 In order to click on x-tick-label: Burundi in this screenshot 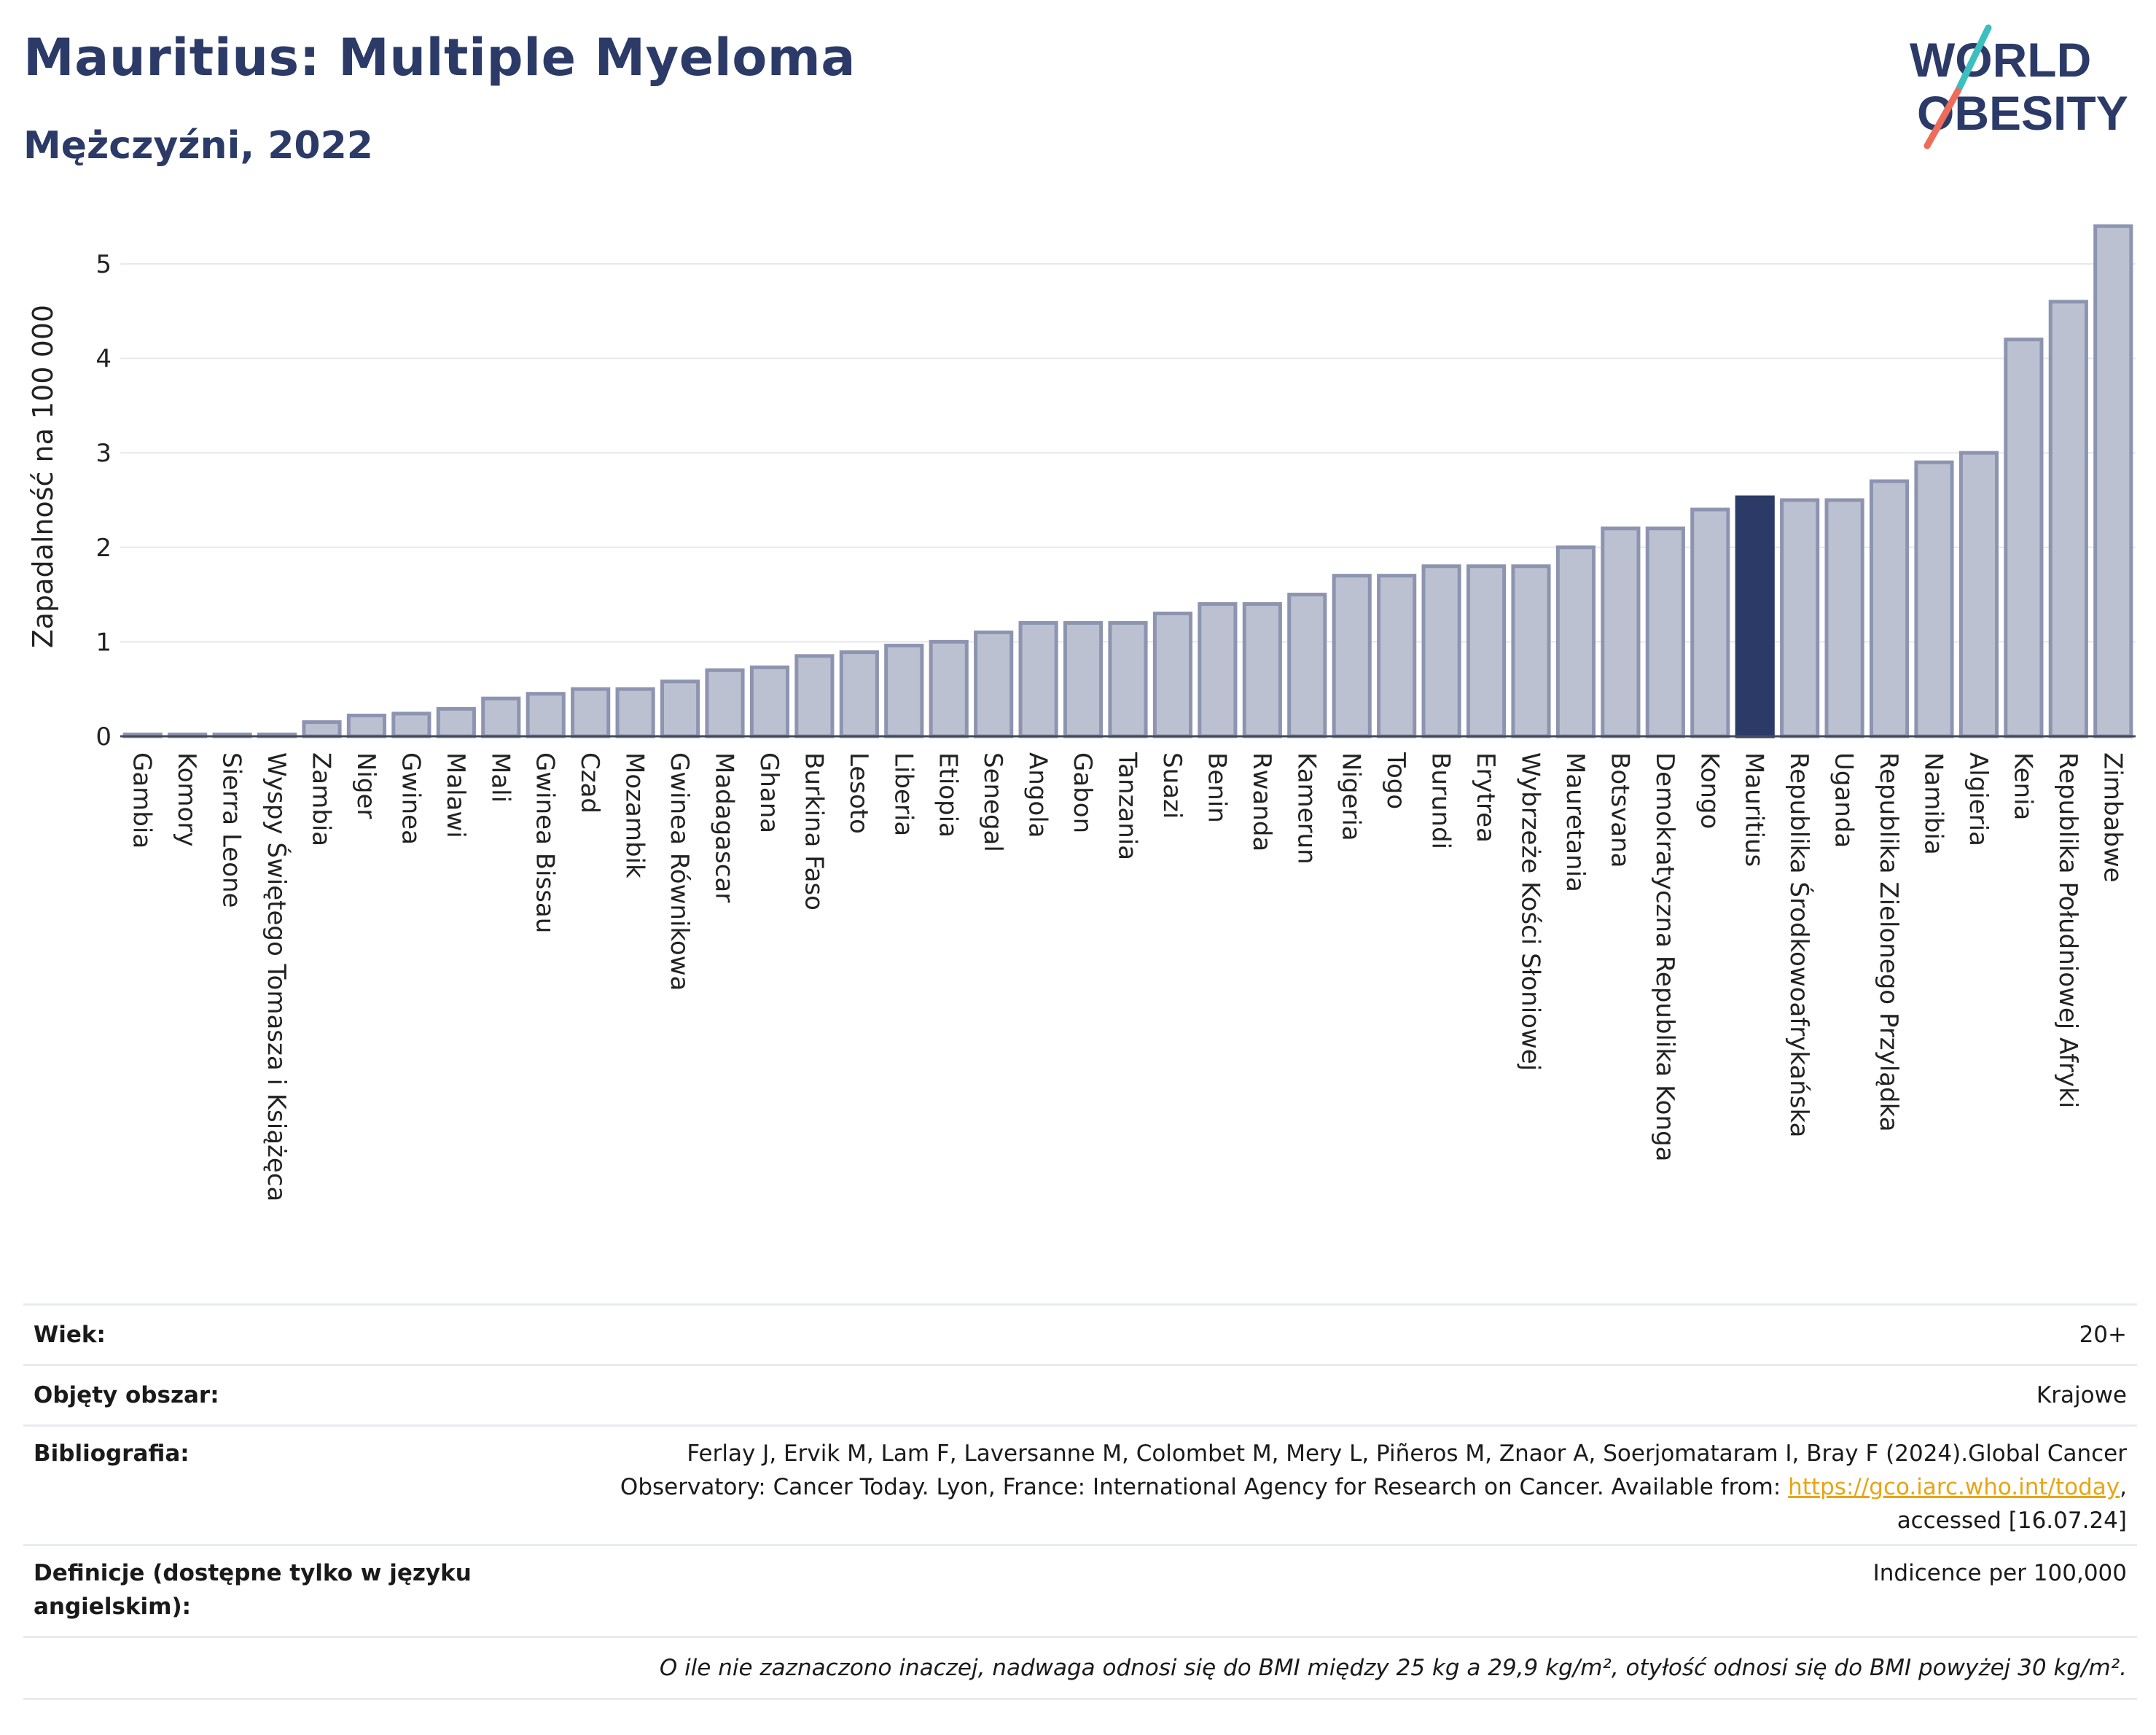, I will do `click(1441, 800)`.